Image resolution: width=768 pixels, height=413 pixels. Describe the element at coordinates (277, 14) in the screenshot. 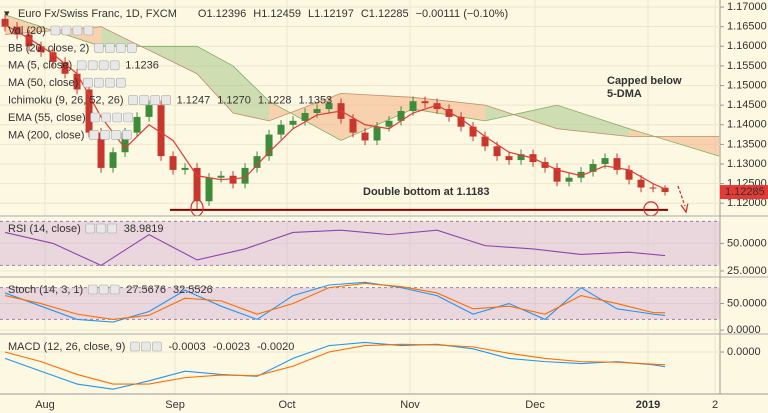

I see `legend-text: H1.12459` at that location.